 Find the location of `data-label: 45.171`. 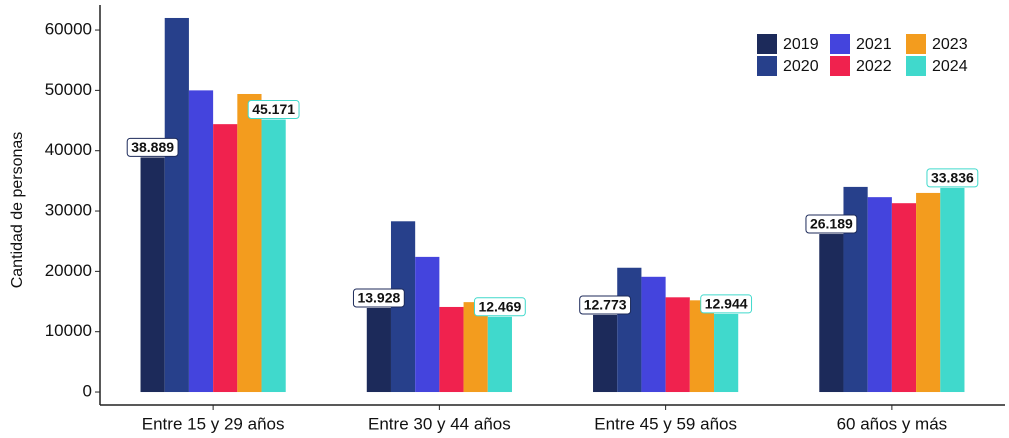

data-label: 45.171 is located at coordinates (273, 109).